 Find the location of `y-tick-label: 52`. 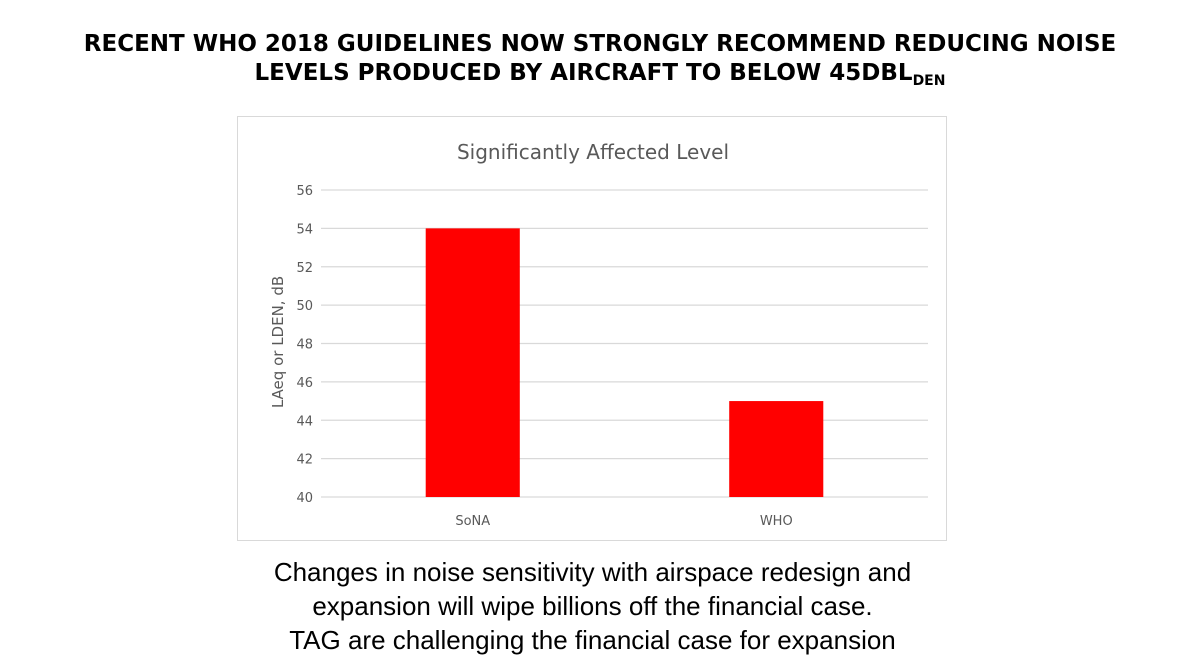

y-tick-label: 52 is located at coordinates (304, 268).